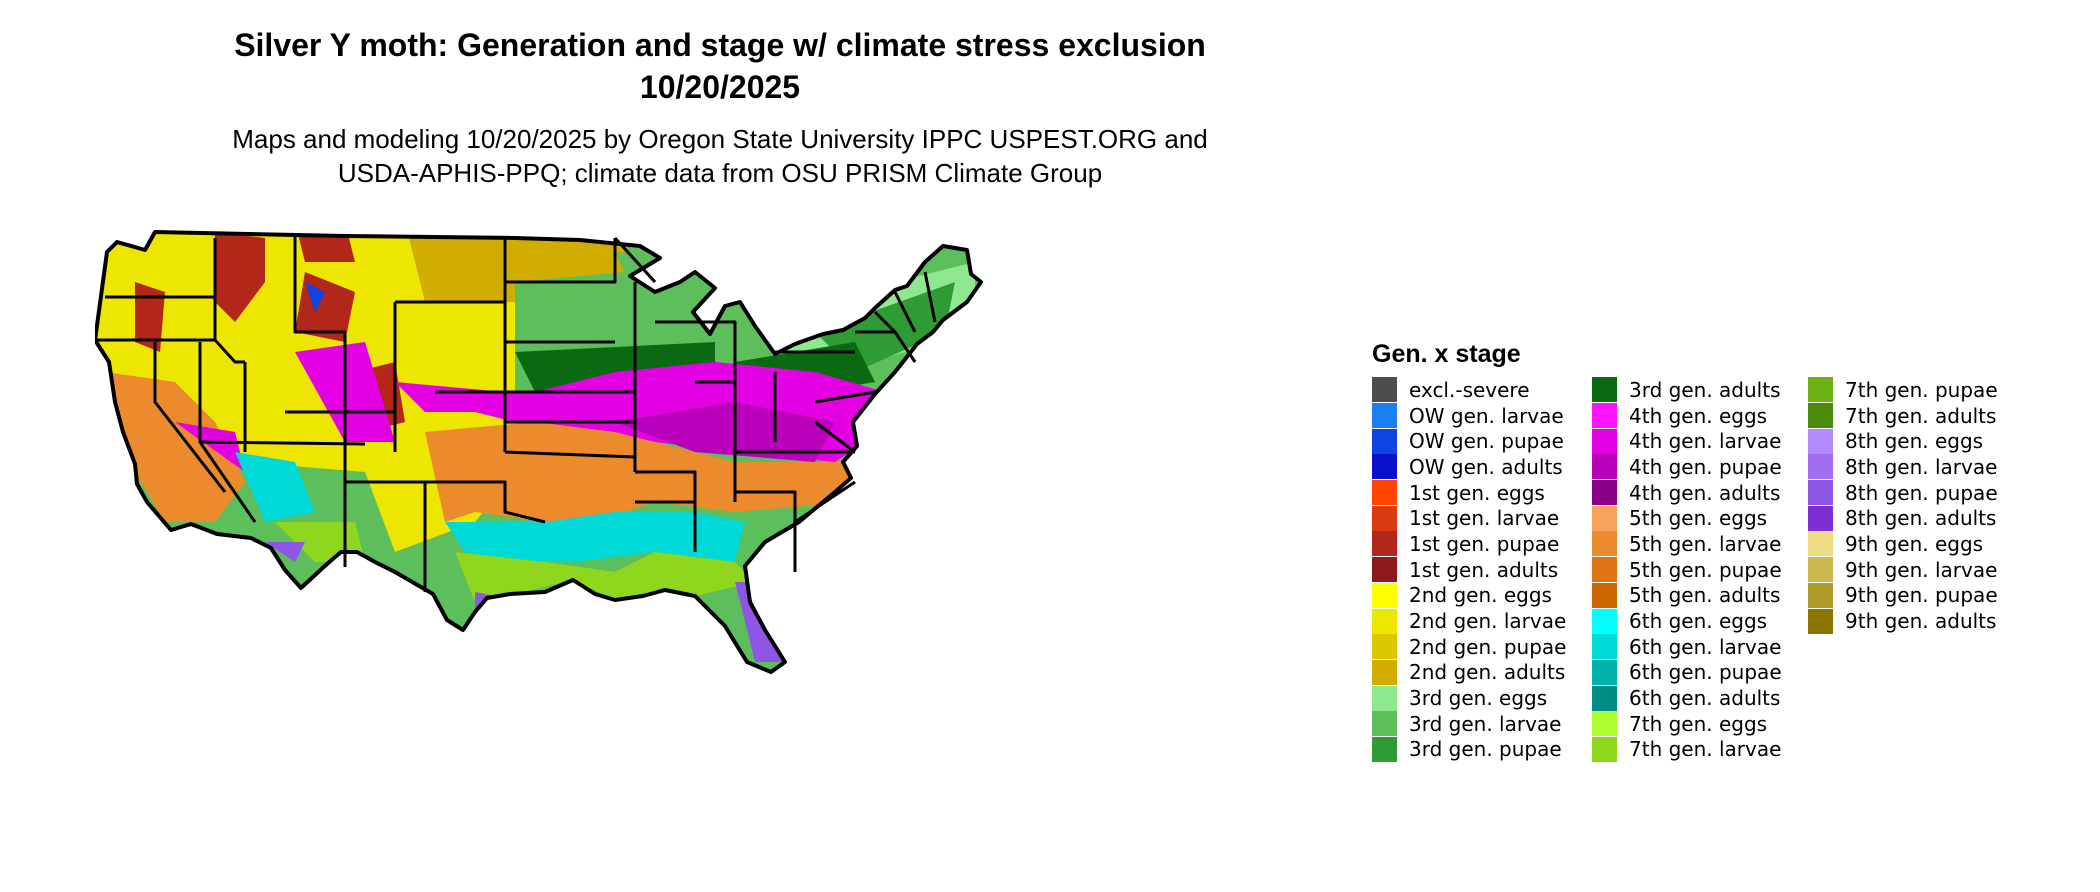 The image size is (2100, 892). I want to click on legend-item: 9th gen. larvae, so click(1908, 570).